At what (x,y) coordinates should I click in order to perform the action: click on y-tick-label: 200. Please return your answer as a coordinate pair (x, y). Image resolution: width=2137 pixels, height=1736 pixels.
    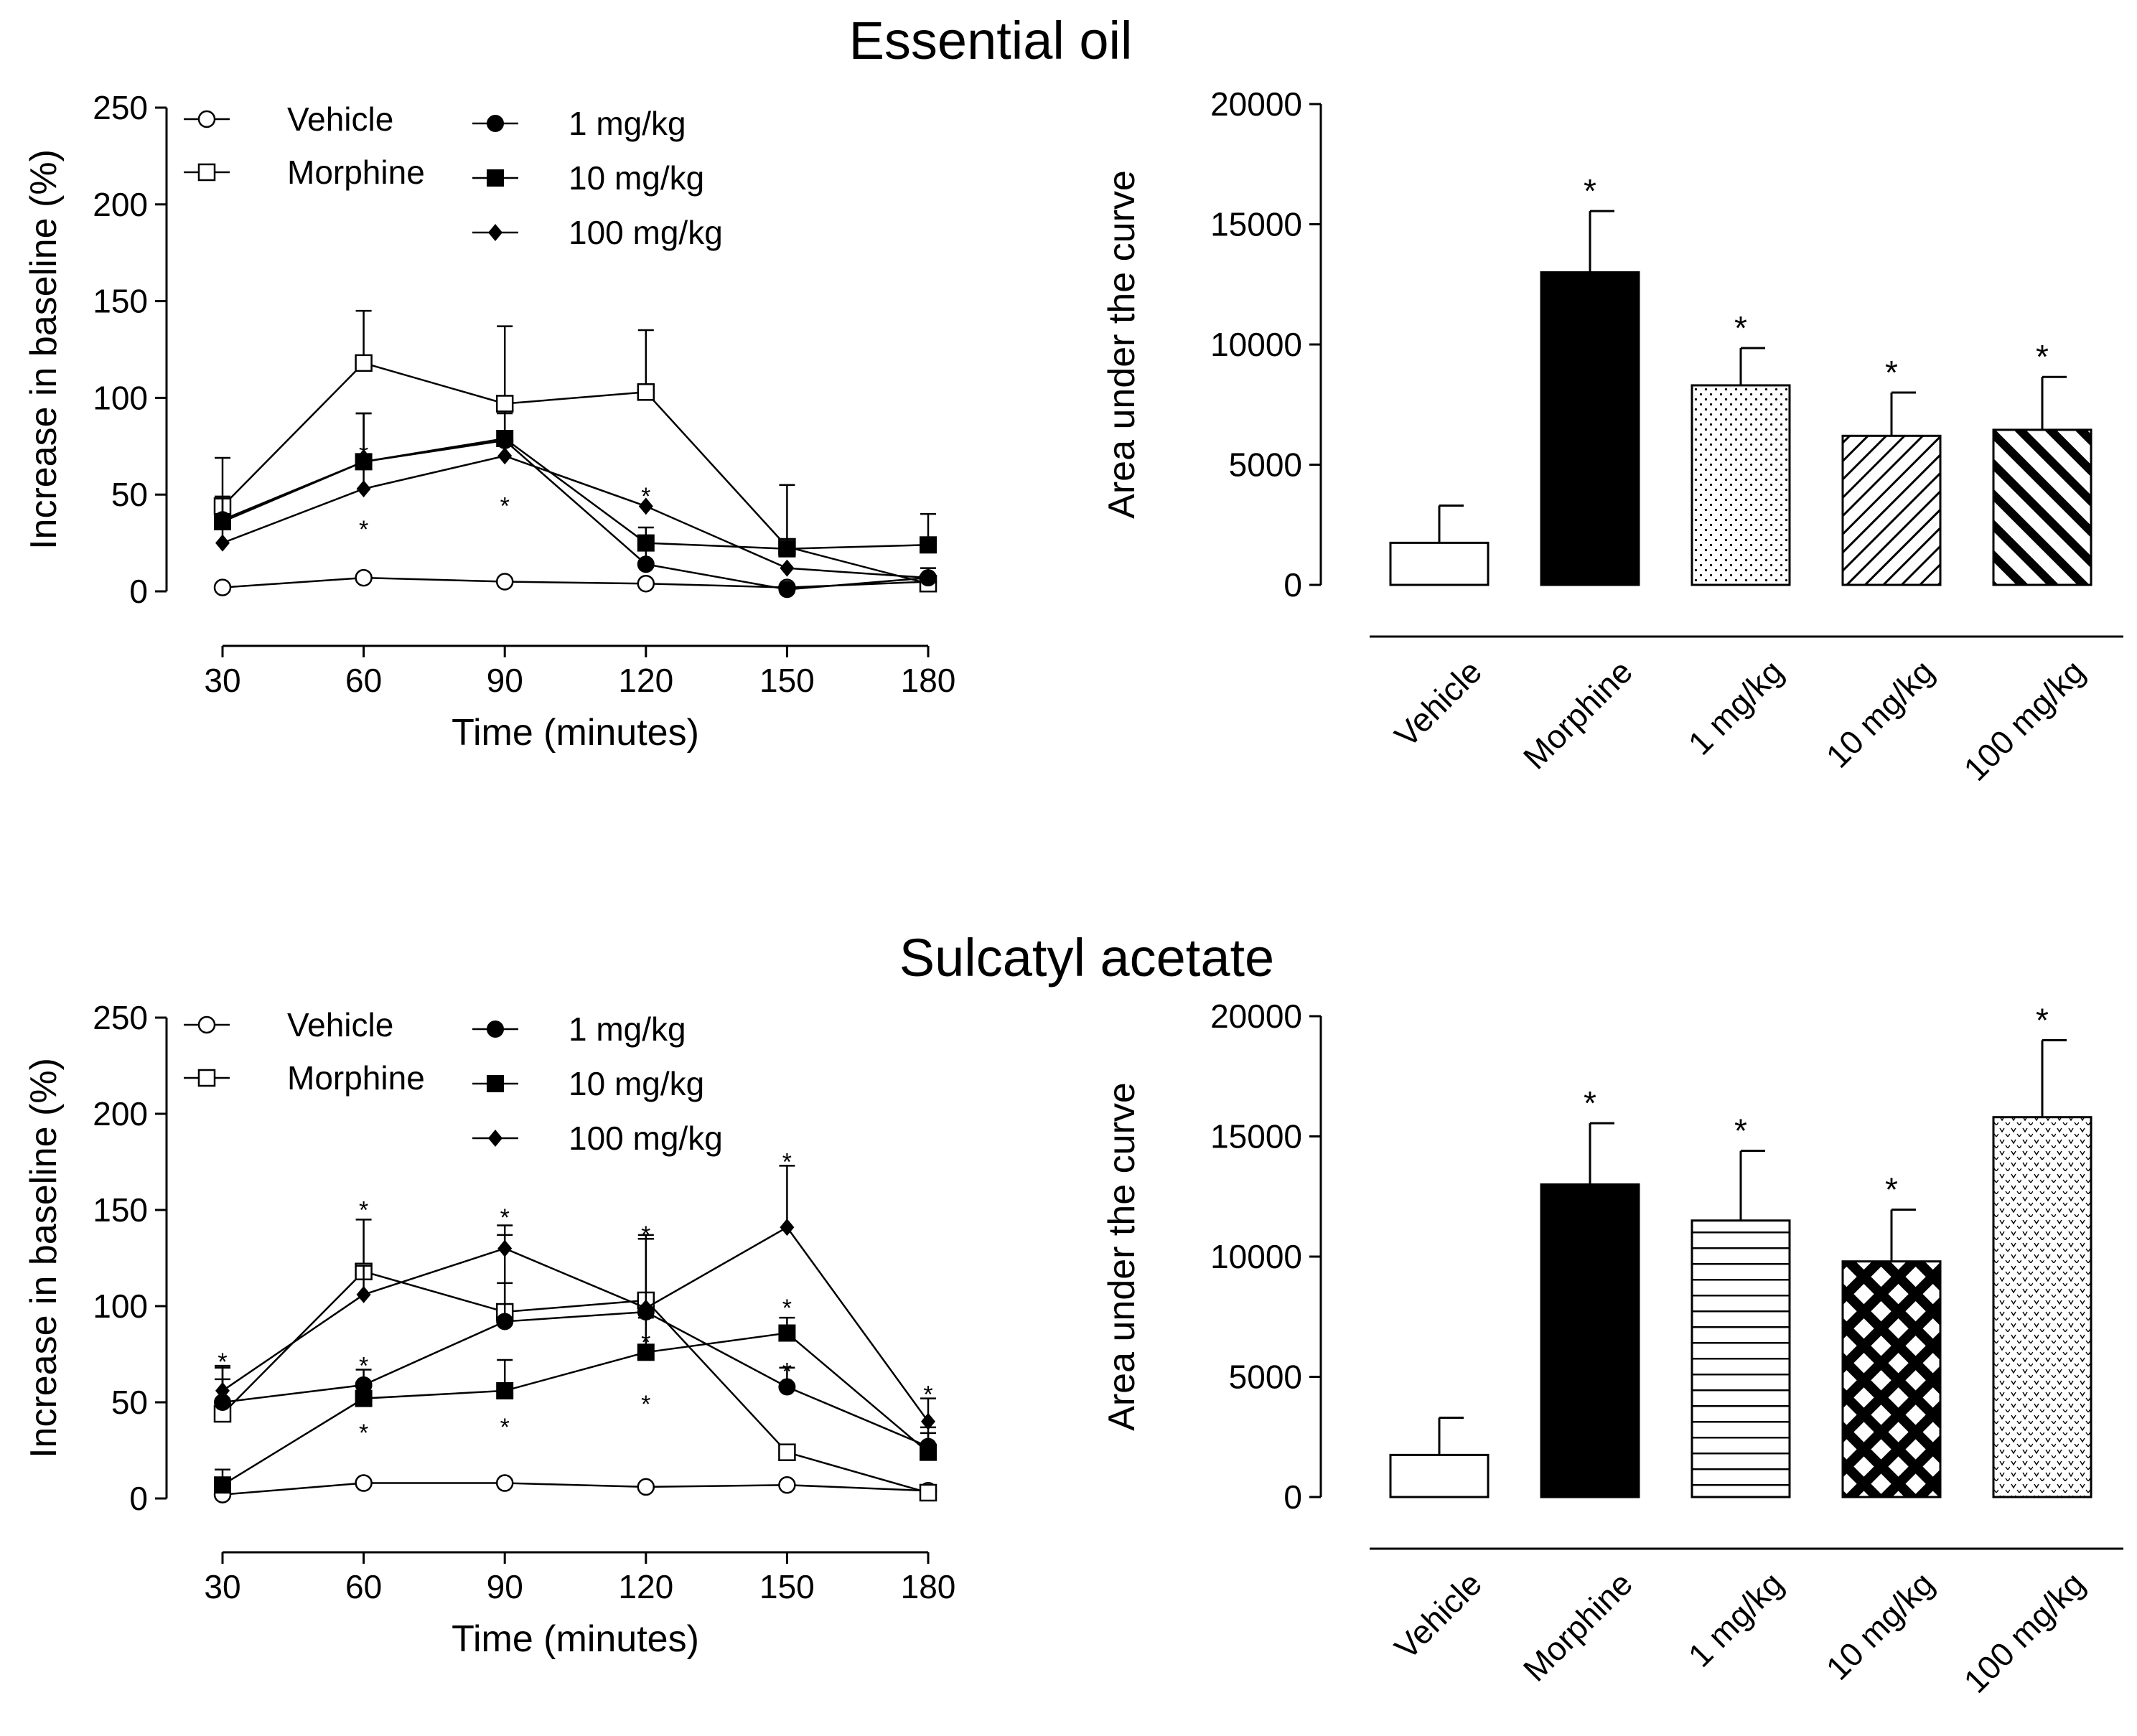
    Looking at the image, I should click on (120, 1113).